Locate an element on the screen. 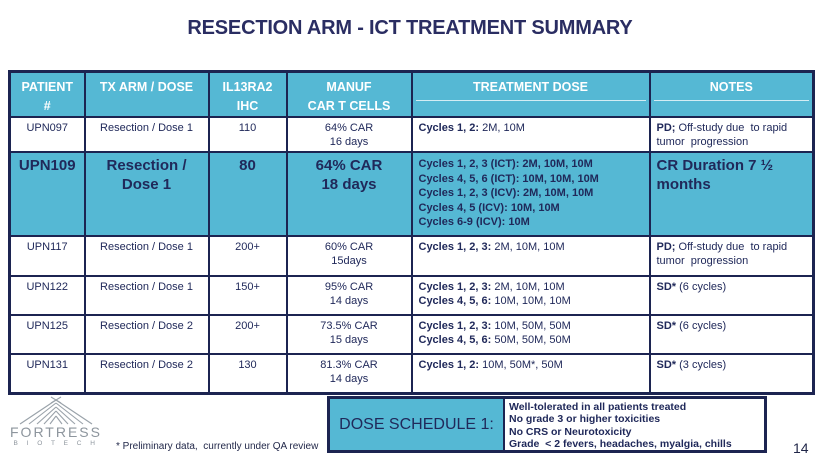 The height and width of the screenshot is (461, 820). cell-line: UPN117 is located at coordinates (47, 247).